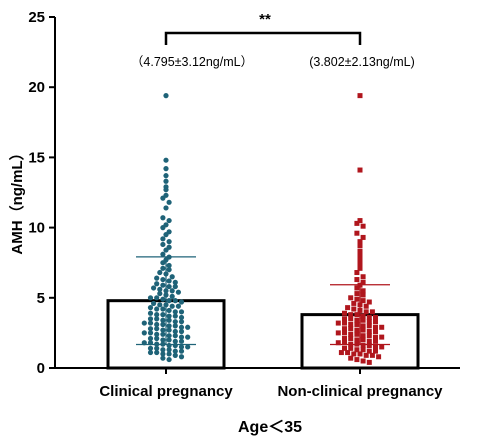 Image resolution: width=478 pixels, height=441 pixels. What do you see at coordinates (360, 391) in the screenshot?
I see `x-tick-label: Non-clinical pregnancy` at bounding box center [360, 391].